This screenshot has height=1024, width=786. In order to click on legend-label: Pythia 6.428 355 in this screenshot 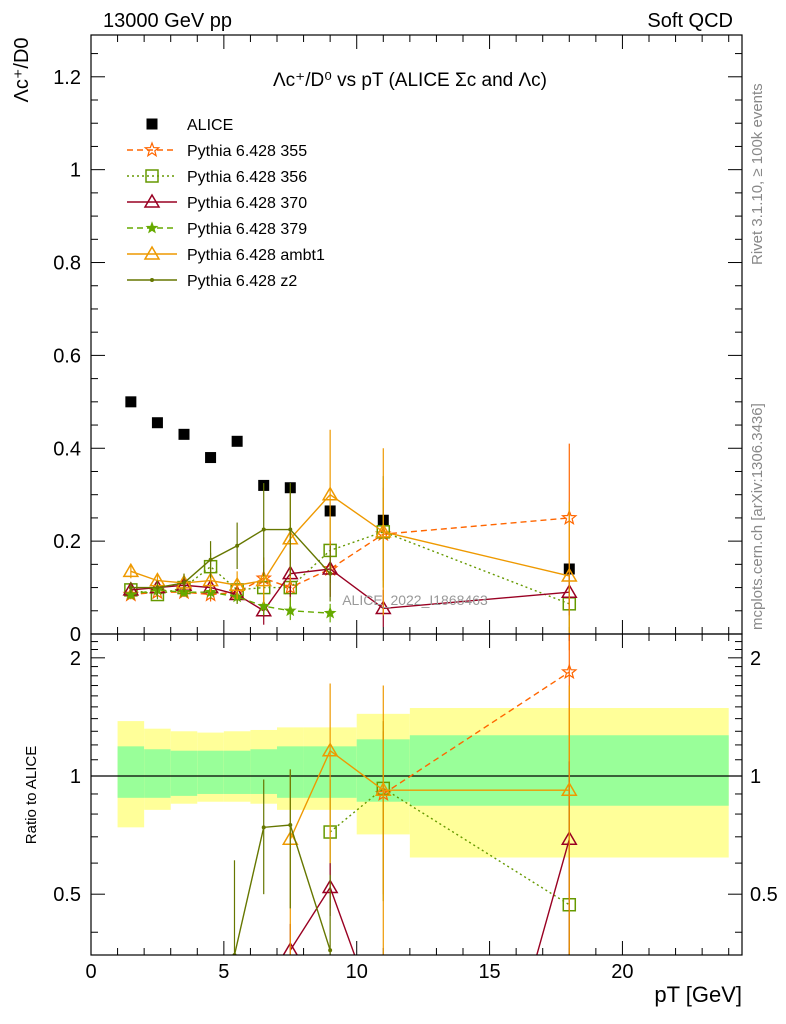, I will do `click(247, 151)`.